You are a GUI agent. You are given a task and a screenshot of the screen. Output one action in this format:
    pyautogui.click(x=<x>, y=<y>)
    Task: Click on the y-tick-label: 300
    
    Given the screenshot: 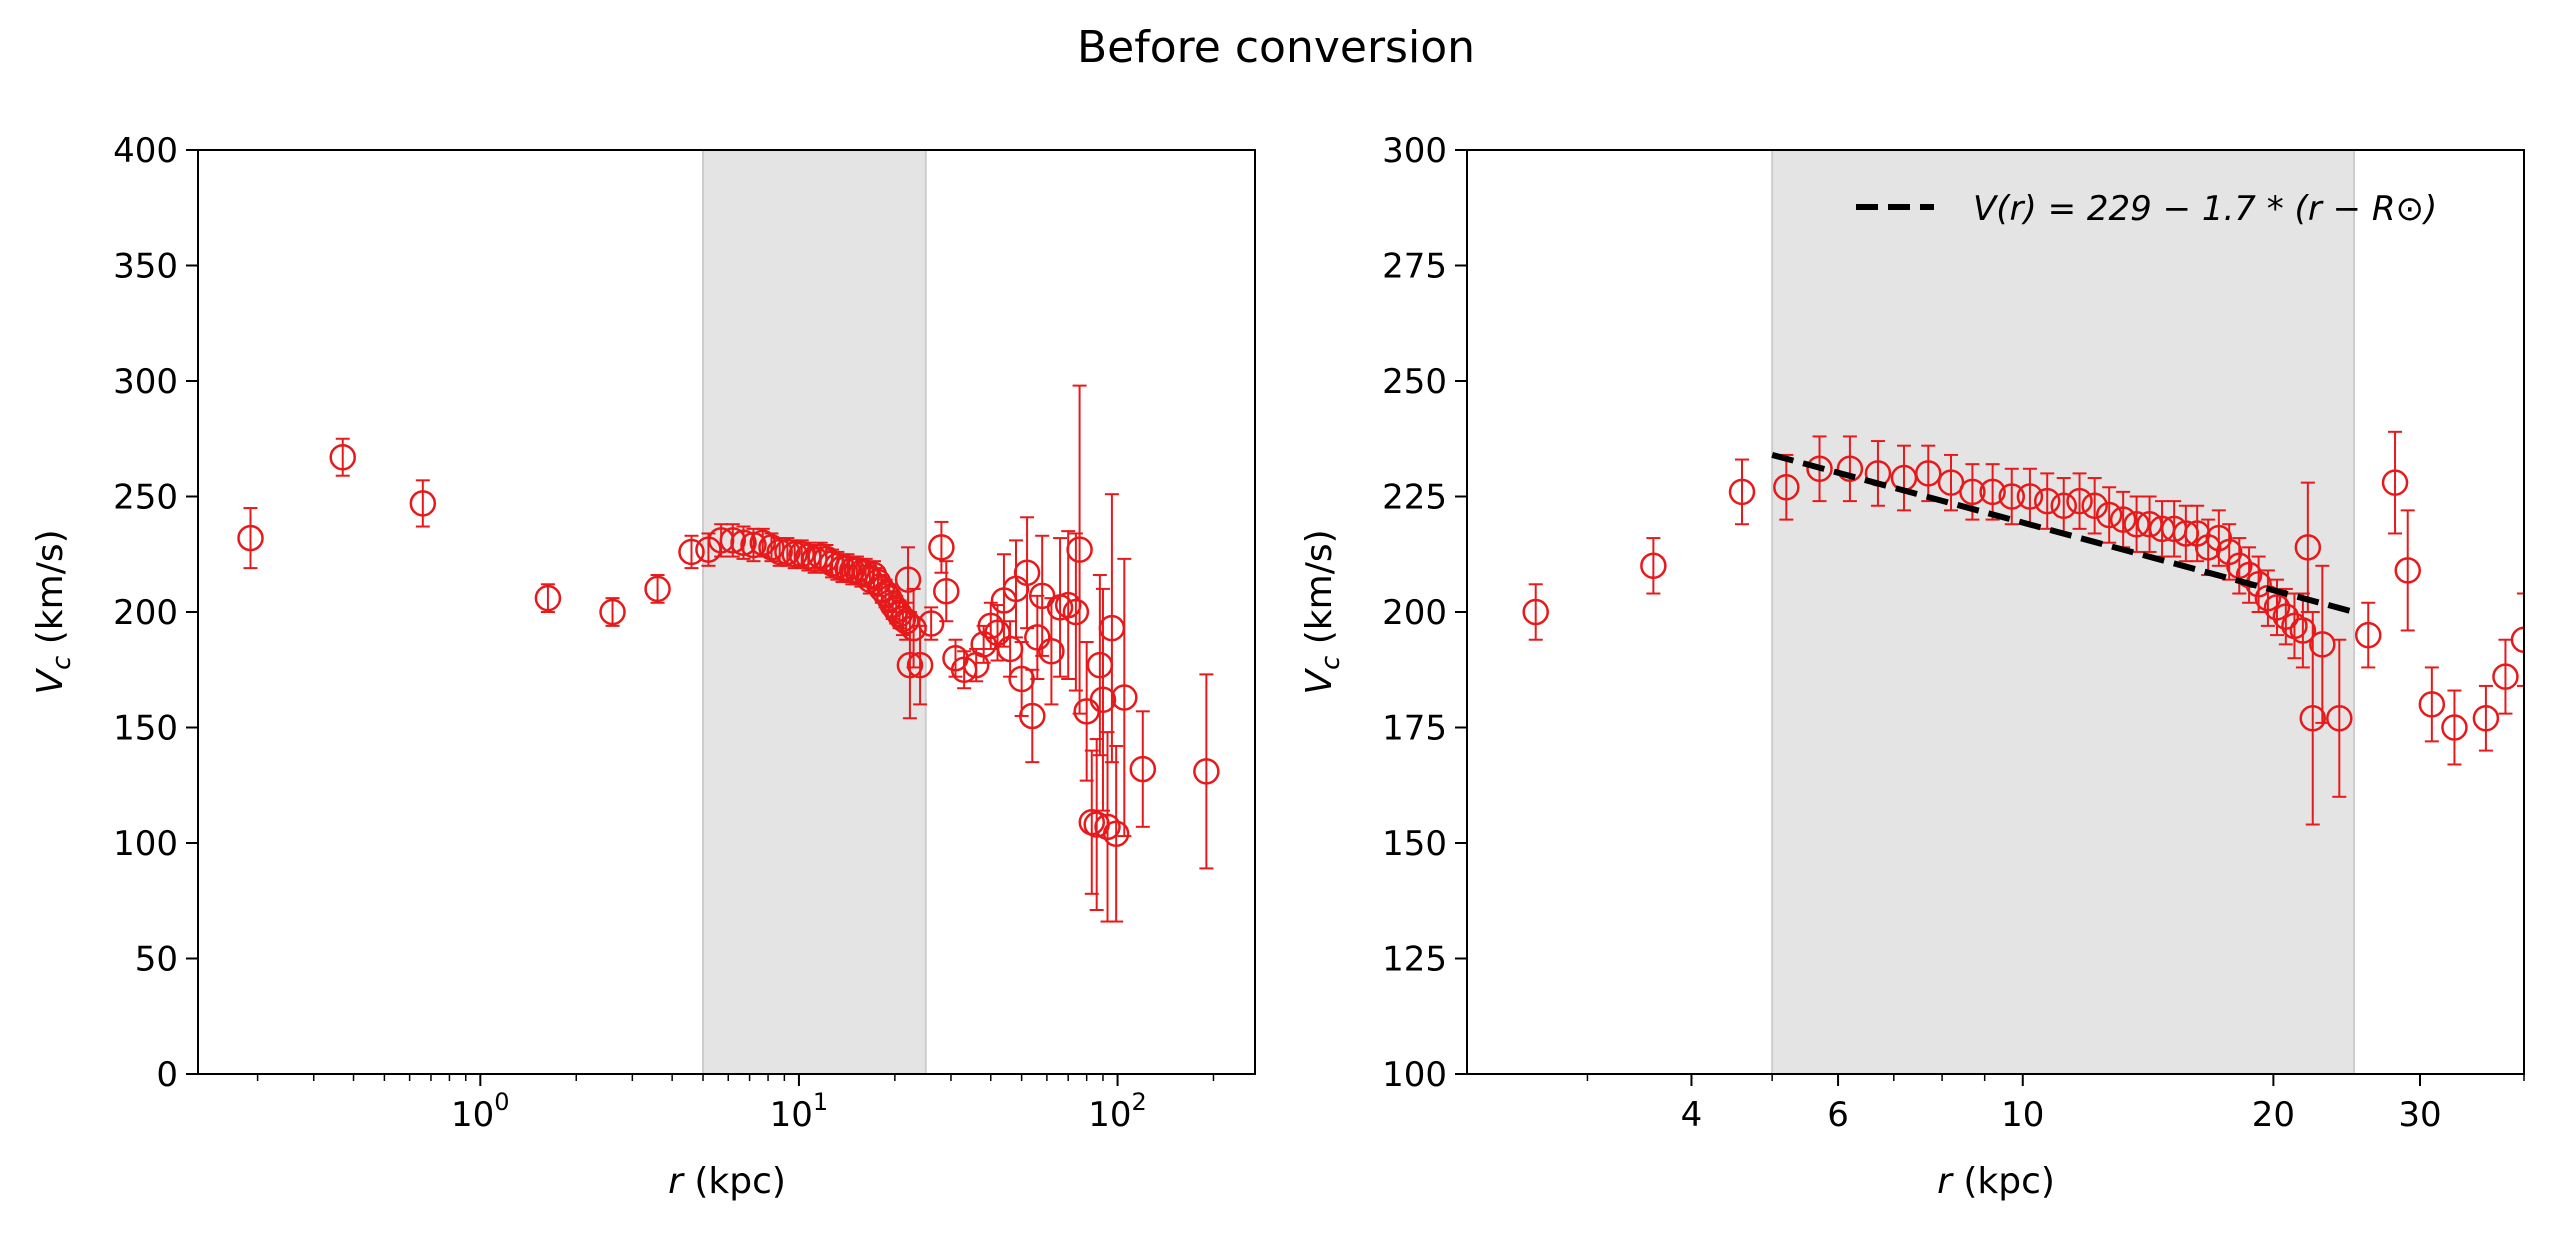 What is the action you would take?
    pyautogui.click(x=1414, y=151)
    